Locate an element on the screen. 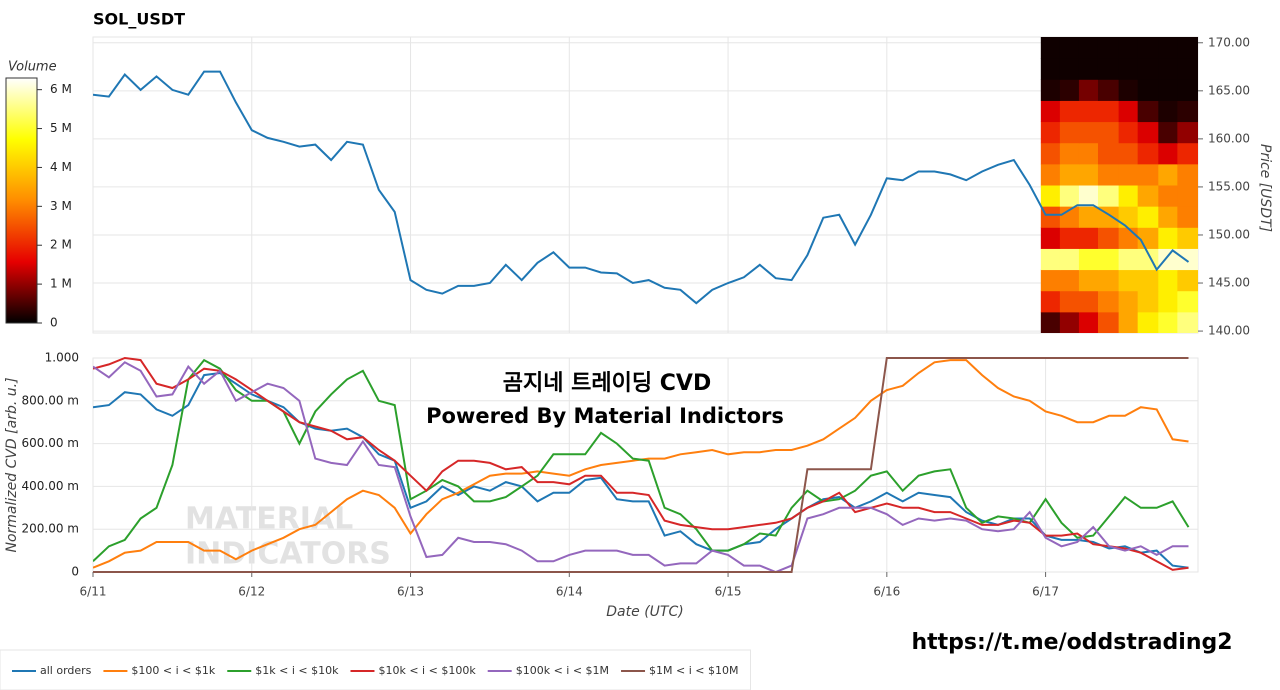 Image resolution: width=1280 pixels, height=690 pixels. x-tick-label: 6/11 is located at coordinates (93, 592).